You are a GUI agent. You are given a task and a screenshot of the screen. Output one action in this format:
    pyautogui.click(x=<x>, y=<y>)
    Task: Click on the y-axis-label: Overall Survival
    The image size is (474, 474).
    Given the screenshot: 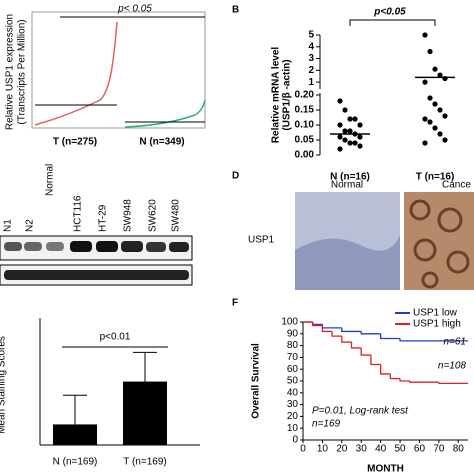 What is the action you would take?
    pyautogui.click(x=256, y=381)
    